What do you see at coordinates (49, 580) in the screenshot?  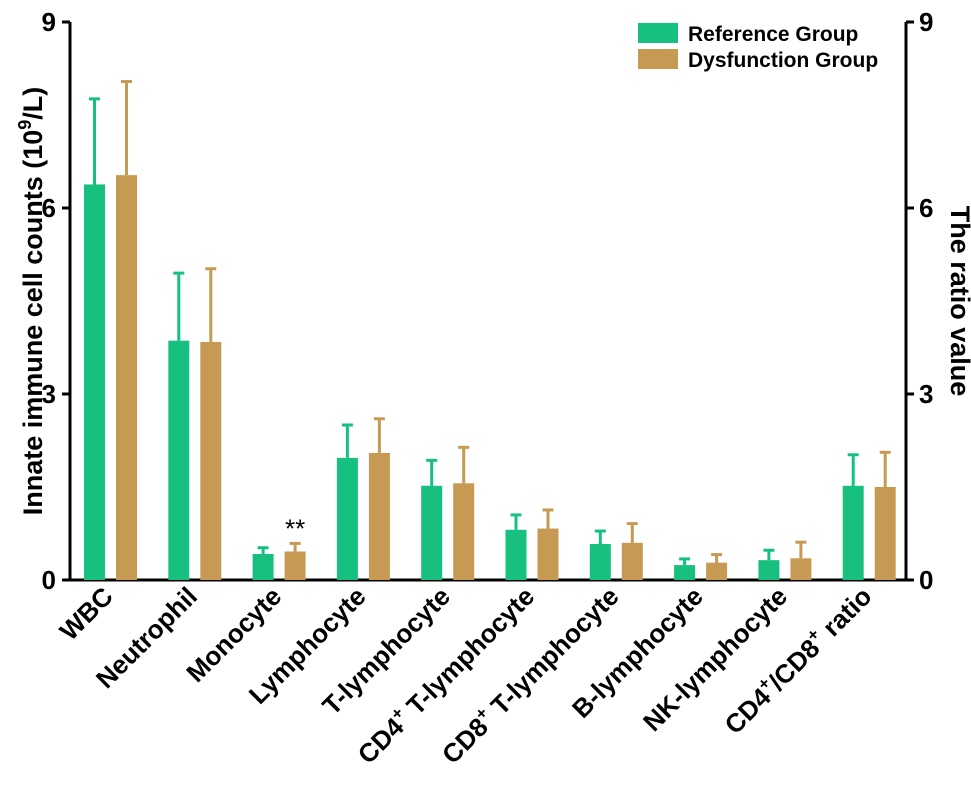 I see `y-tick-left-label: 0` at bounding box center [49, 580].